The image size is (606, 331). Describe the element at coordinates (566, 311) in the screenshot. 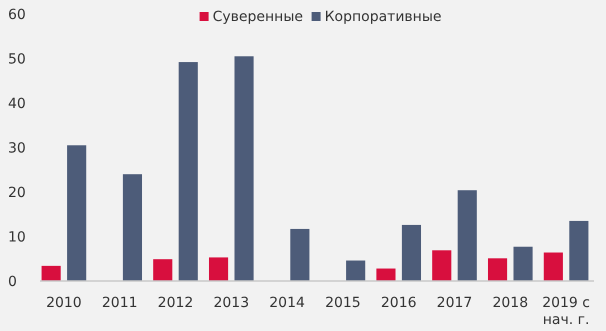

I see `x-tick-label: 2019 с нач. г.` at that location.